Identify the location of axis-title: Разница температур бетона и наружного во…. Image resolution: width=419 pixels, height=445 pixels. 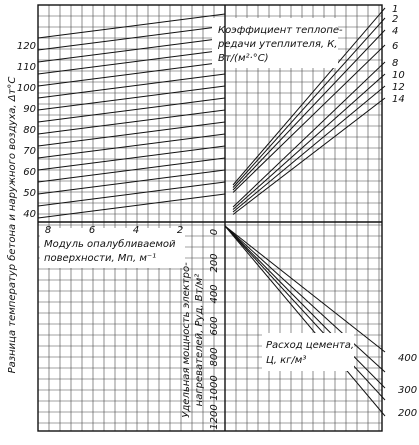
(12, 225).